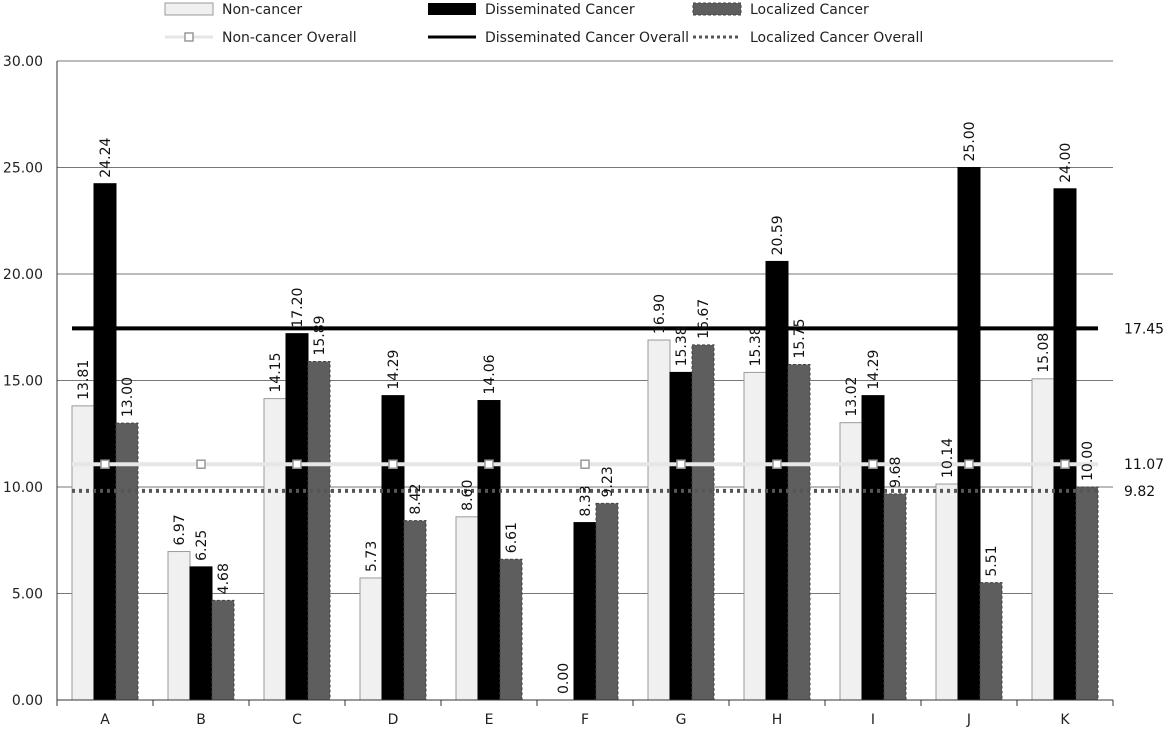 This screenshot has width=1167, height=731. I want to click on legend-label-disseminated-overall: Disseminated Cancer Overall, so click(587, 38).